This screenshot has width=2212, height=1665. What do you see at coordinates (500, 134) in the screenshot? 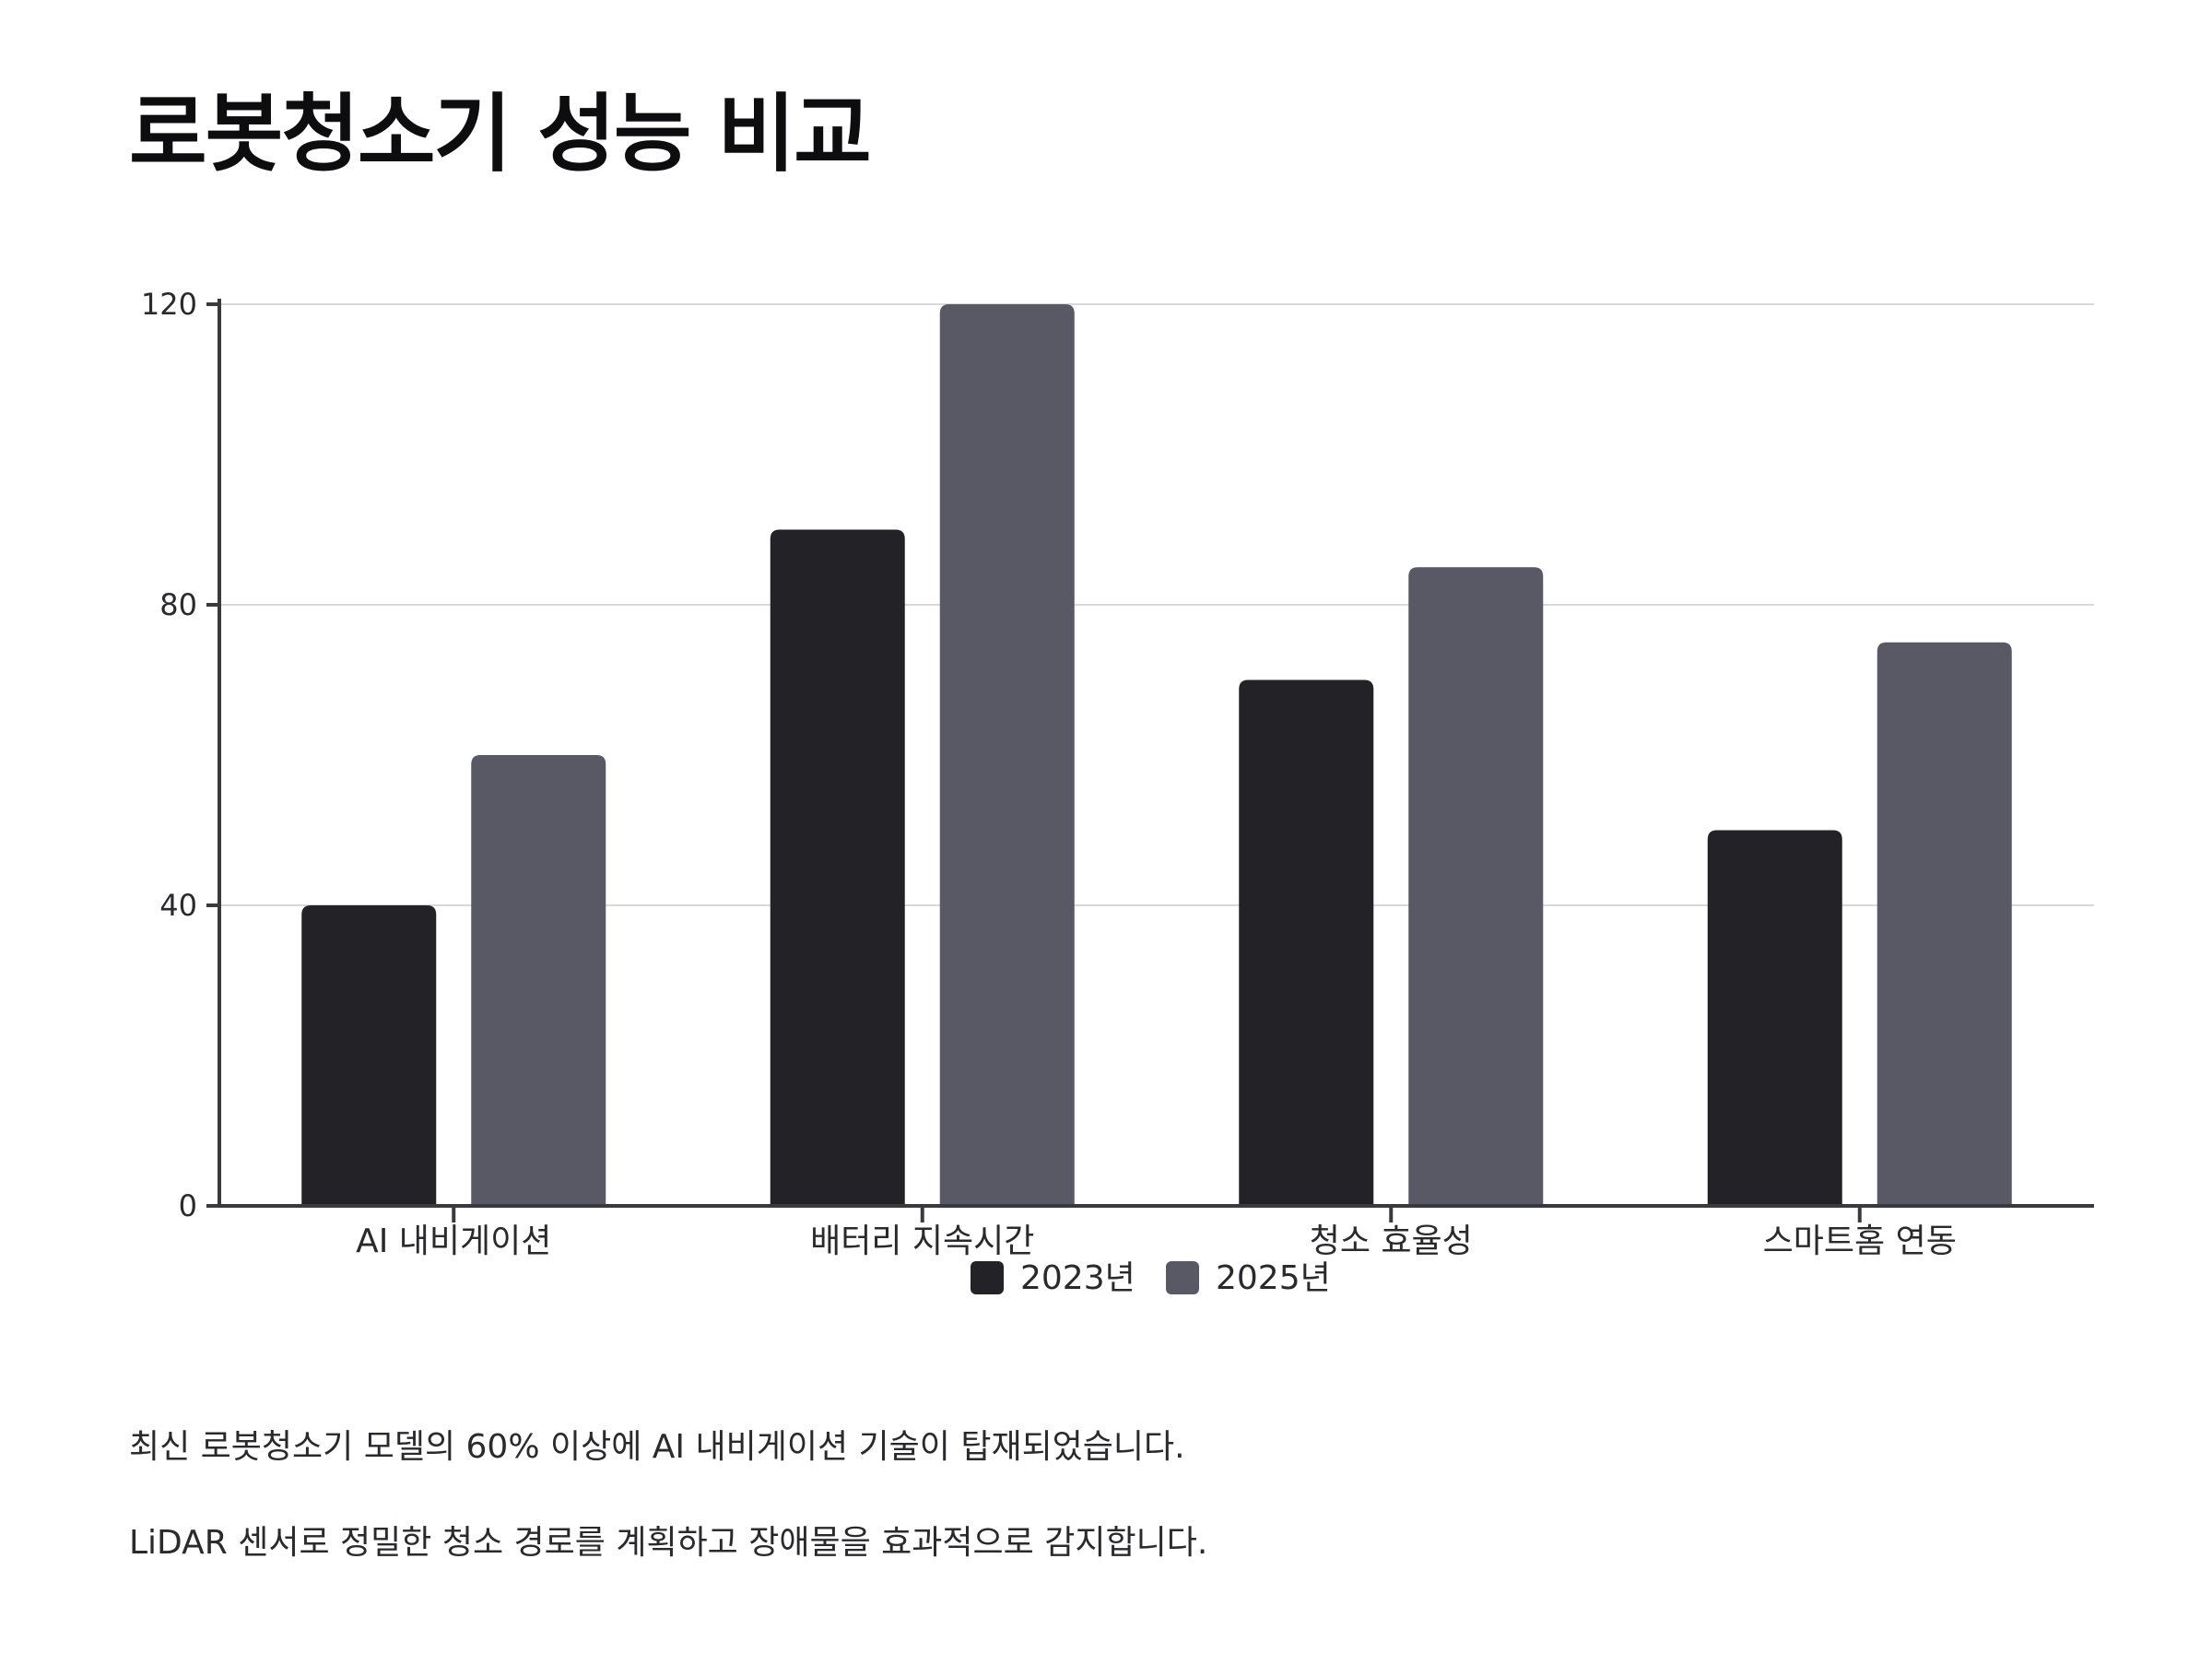
I see `page-title: 로봇청소기 성능 비교` at bounding box center [500, 134].